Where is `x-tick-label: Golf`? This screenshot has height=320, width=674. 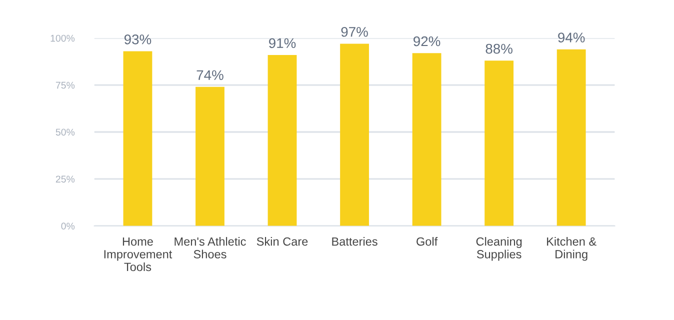
x-tick-label: Golf is located at coordinates (427, 241).